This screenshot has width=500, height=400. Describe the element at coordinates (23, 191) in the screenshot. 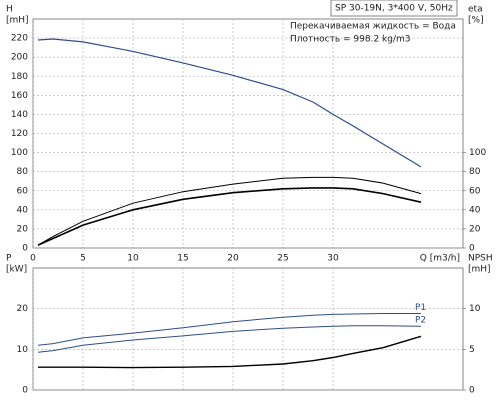

I see `y-tick-label: 60` at that location.